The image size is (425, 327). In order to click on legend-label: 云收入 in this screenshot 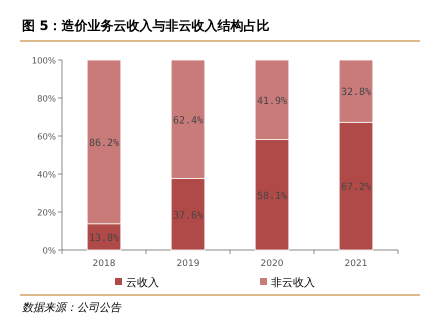, I will do `click(142, 282)`.